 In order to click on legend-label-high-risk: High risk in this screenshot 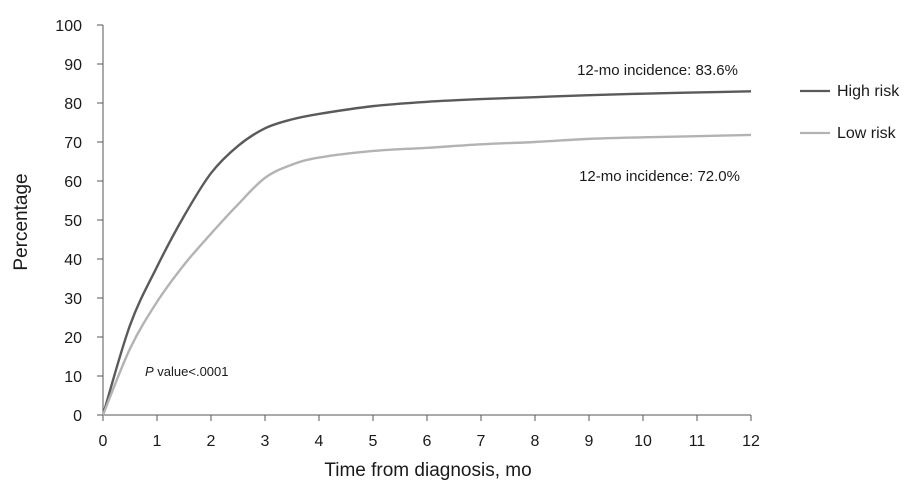, I will do `click(868, 91)`.